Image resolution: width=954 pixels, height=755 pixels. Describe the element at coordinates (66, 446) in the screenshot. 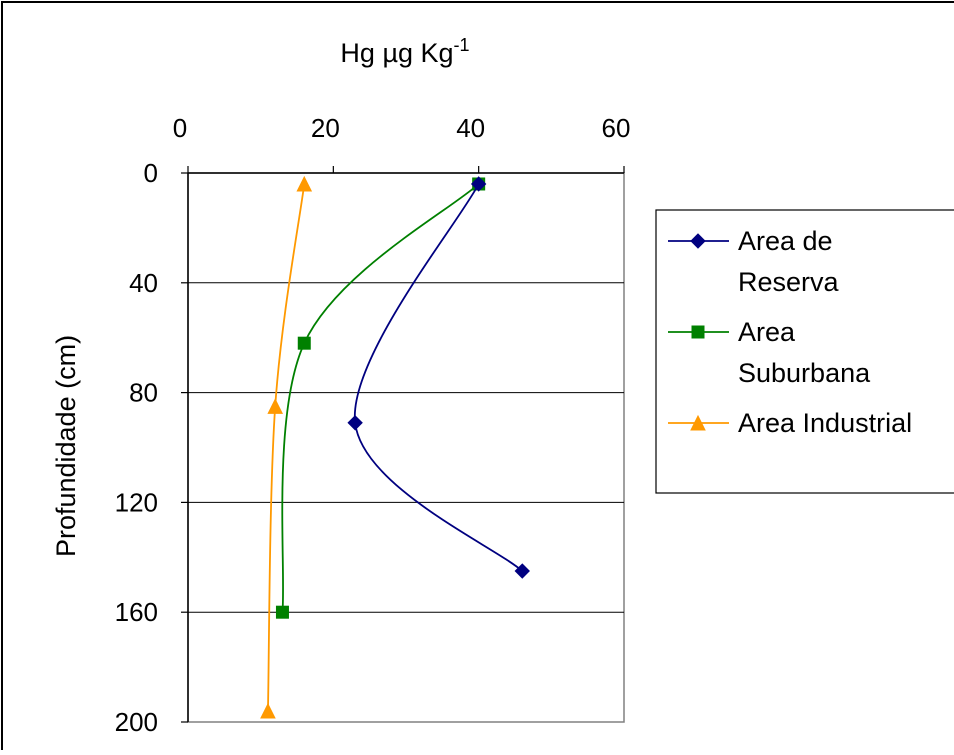

I see `y-axis-title: Profundidade (cm)` at that location.